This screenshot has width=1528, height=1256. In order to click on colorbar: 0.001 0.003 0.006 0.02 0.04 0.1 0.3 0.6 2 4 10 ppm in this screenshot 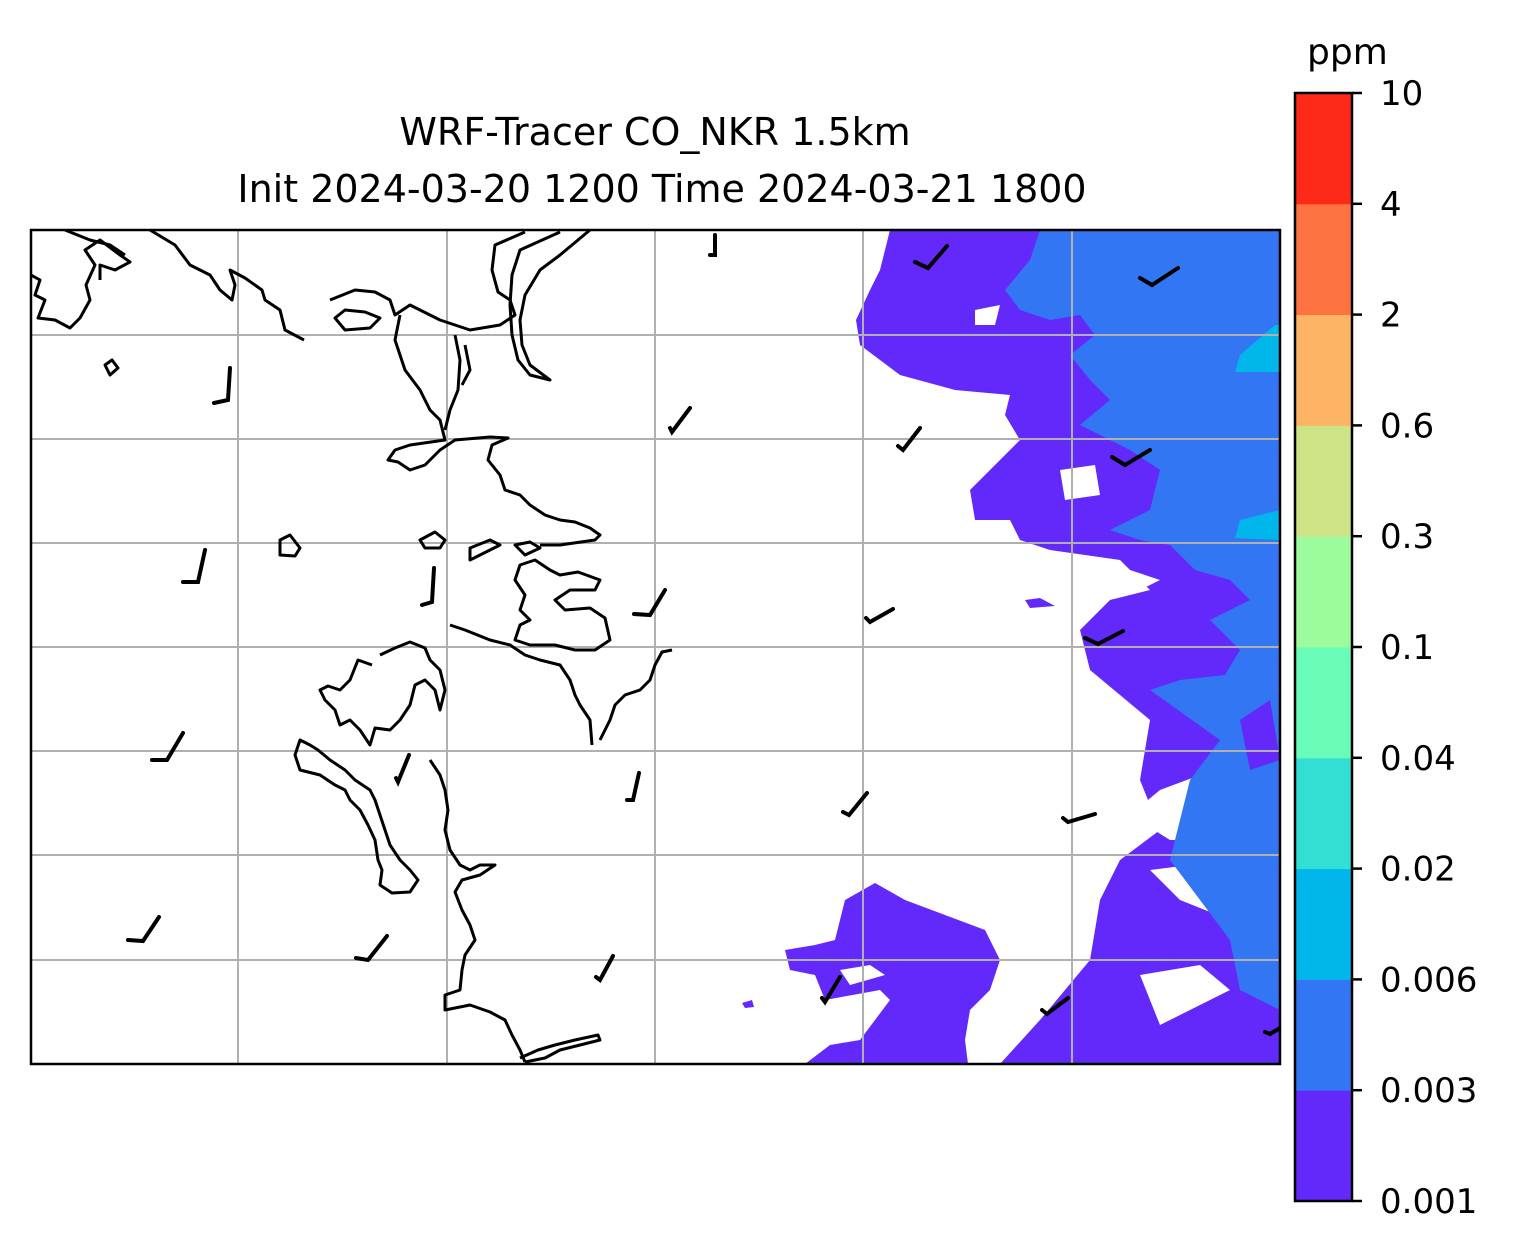, I will do `click(1385, 627)`.